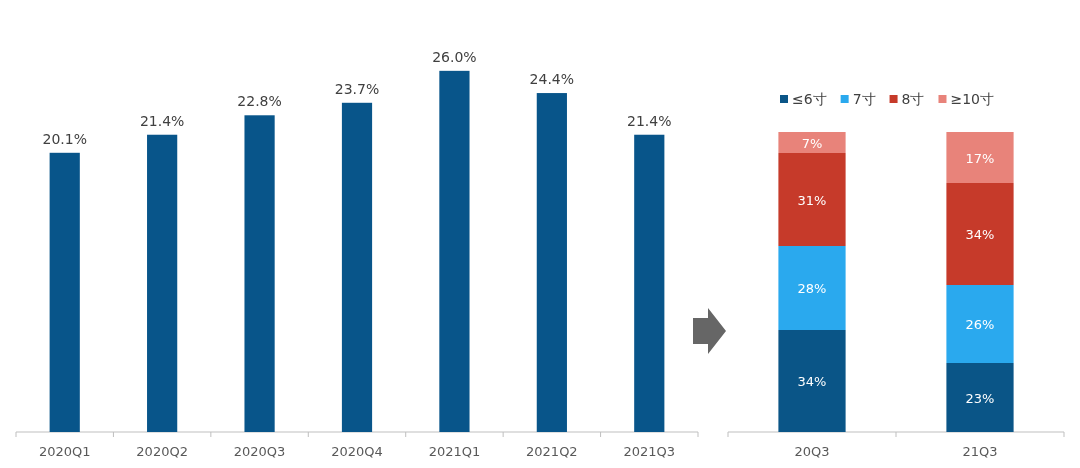 Image resolution: width=1080 pixels, height=468 pixels. I want to click on x-tick-label: 21Q3, so click(980, 451).